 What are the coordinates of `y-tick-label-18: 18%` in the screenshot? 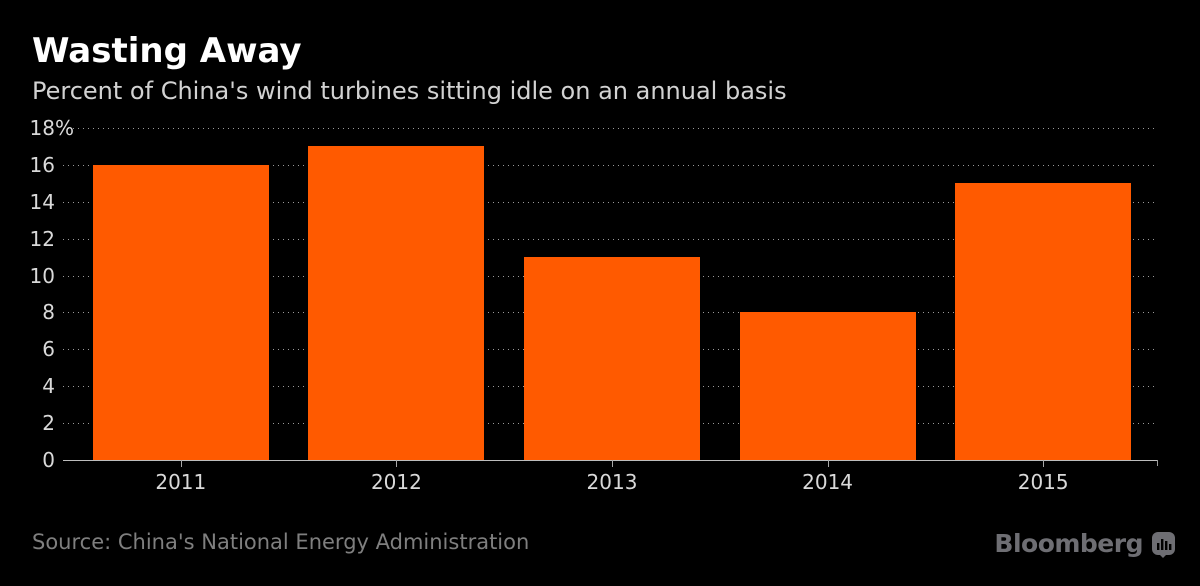 It's located at (52, 128).